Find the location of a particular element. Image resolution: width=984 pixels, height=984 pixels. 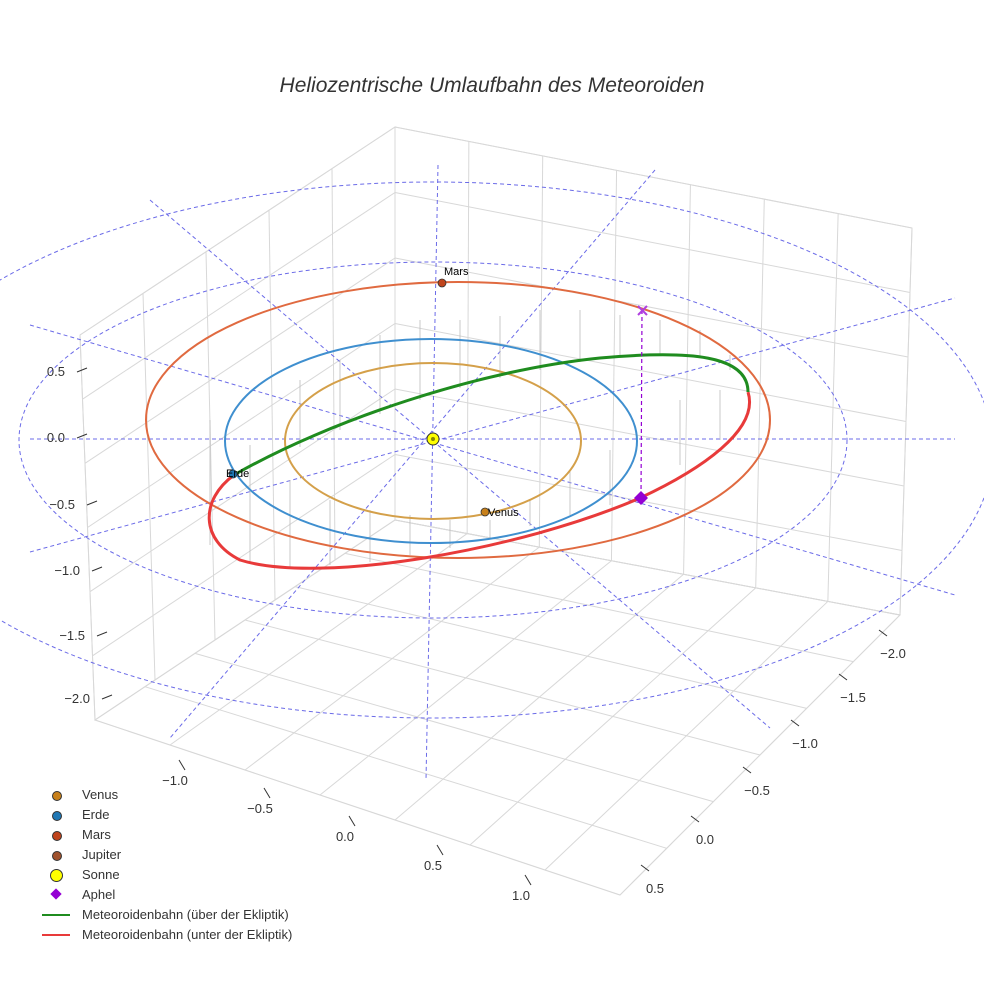

meteoroid-orbit-below is located at coordinates (479, 480).